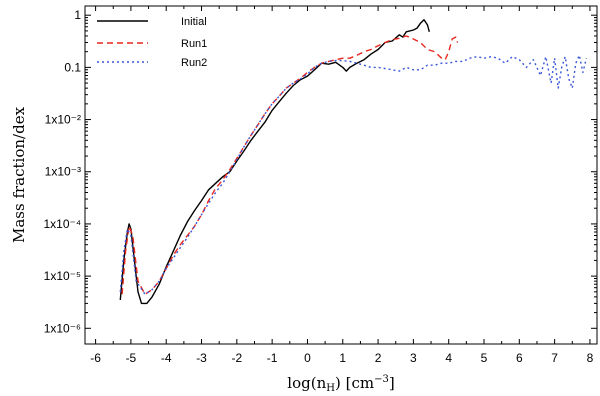  What do you see at coordinates (131, 358) in the screenshot?
I see `x-tick-label: -5` at bounding box center [131, 358].